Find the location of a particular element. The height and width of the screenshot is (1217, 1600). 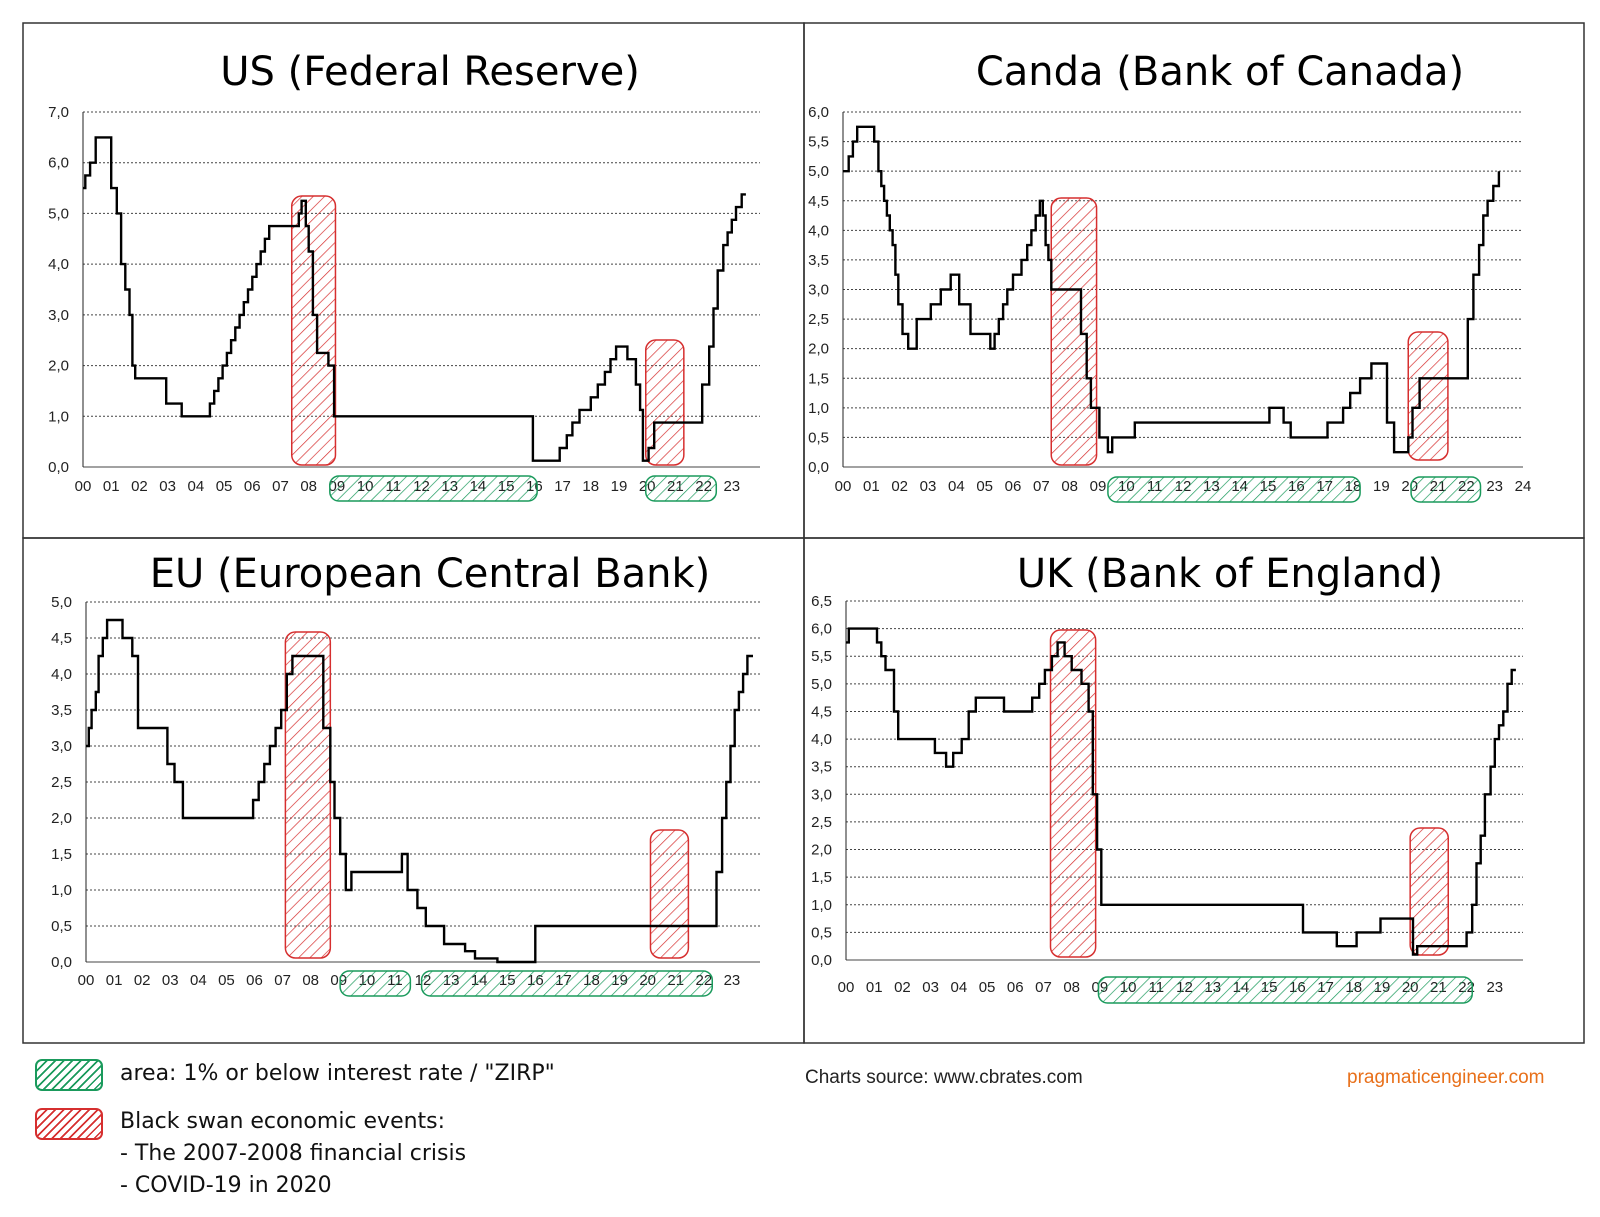

black-swan-box-us is located at coordinates (313, 330).